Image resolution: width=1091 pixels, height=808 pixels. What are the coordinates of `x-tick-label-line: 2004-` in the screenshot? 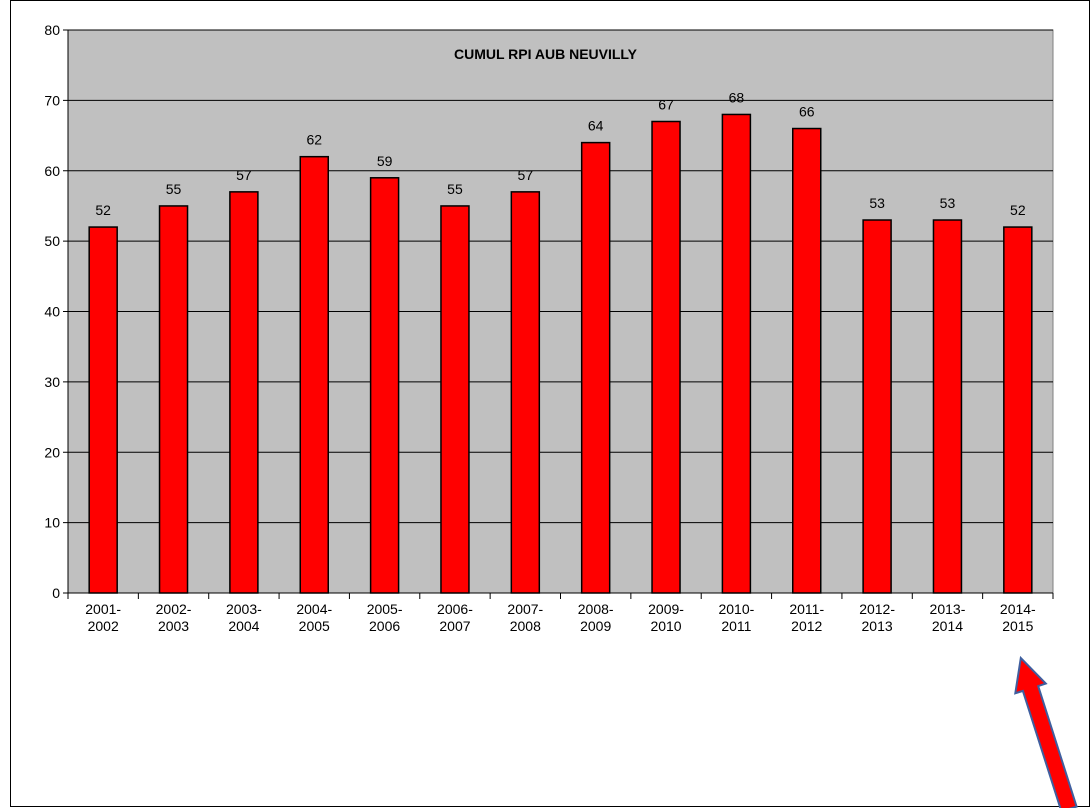 It's located at (314, 609).